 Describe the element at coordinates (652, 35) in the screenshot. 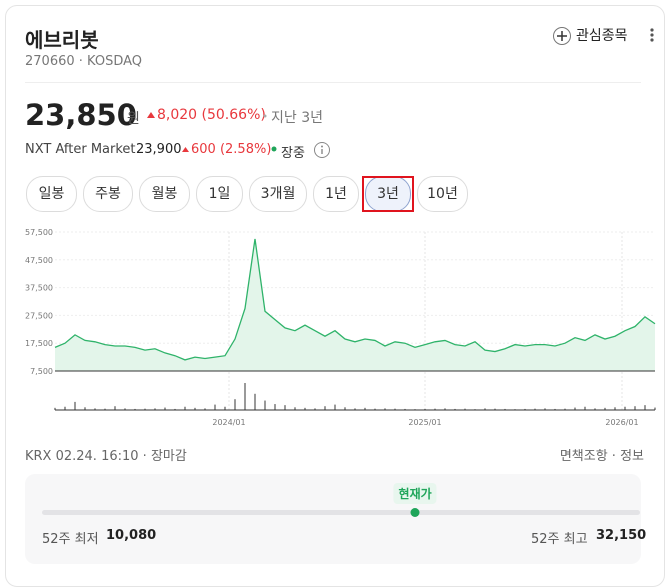

I see `more-icon` at that location.